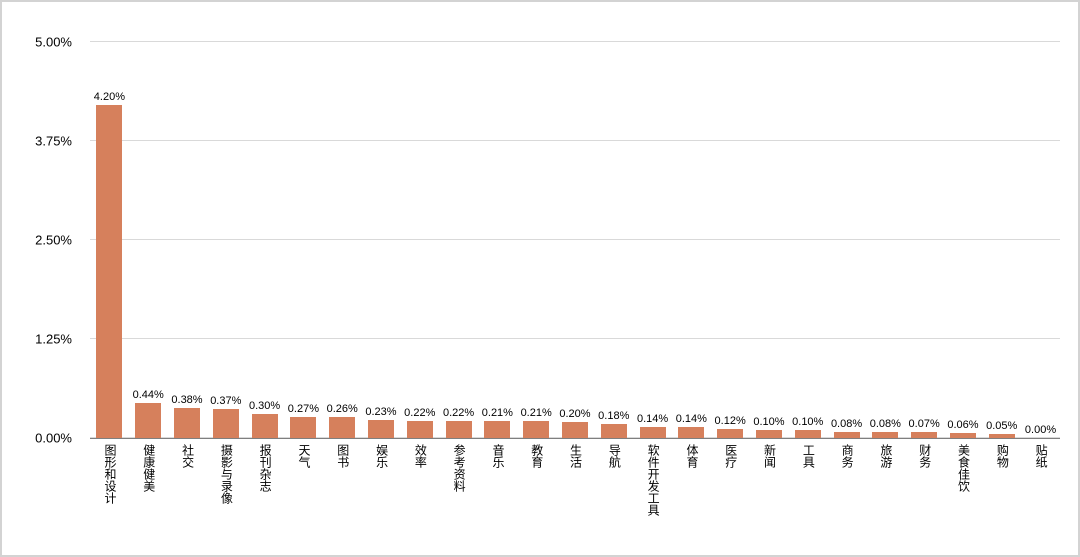  What do you see at coordinates (342, 456) in the screenshot?
I see `x-axis-label: 图书` at bounding box center [342, 456].